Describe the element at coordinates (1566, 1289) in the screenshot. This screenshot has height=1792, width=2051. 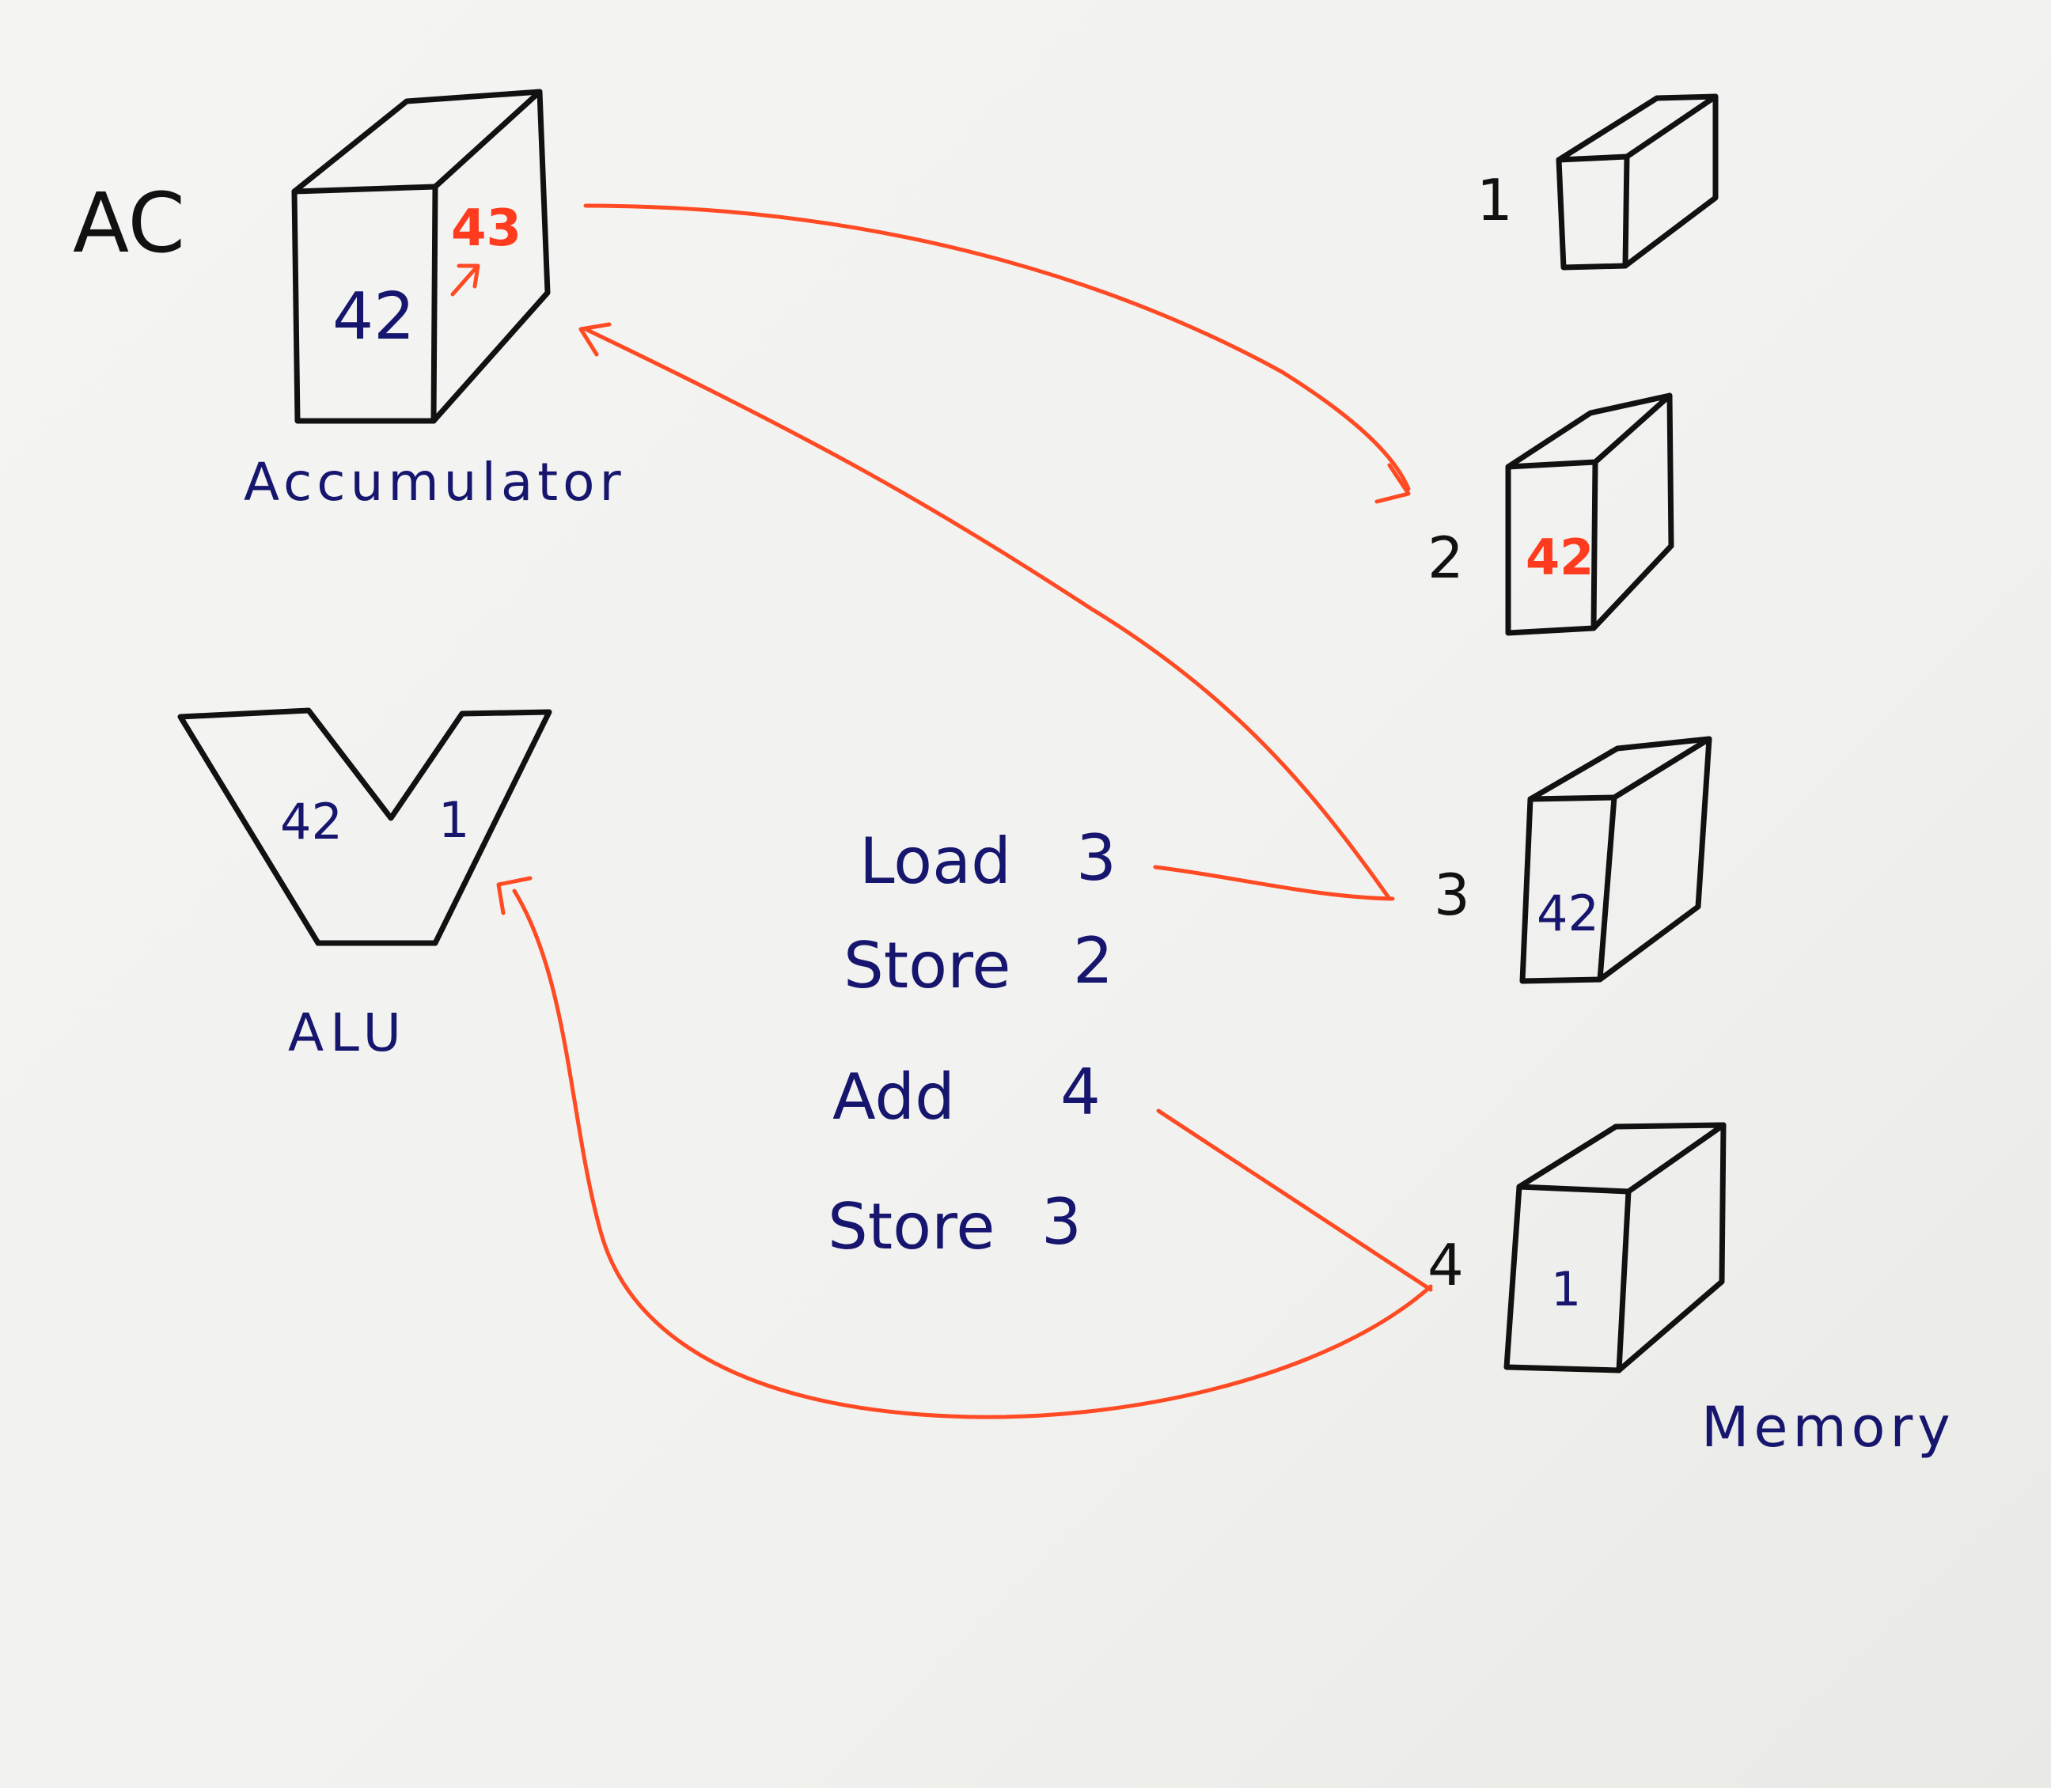
I see `memory-value-4: 1` at that location.